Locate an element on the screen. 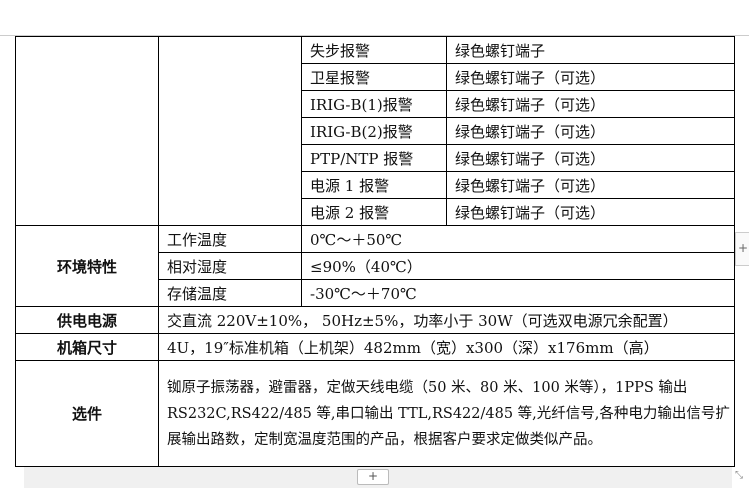 This screenshot has width=749, height=488. env-name: 存储温度 is located at coordinates (230, 293).